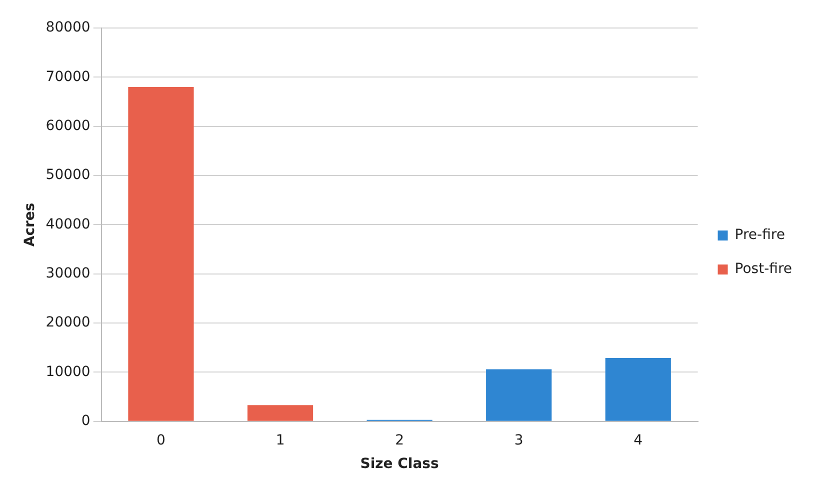  Describe the element at coordinates (759, 235) in the screenshot. I see `legend-label: Pre-fire` at that location.